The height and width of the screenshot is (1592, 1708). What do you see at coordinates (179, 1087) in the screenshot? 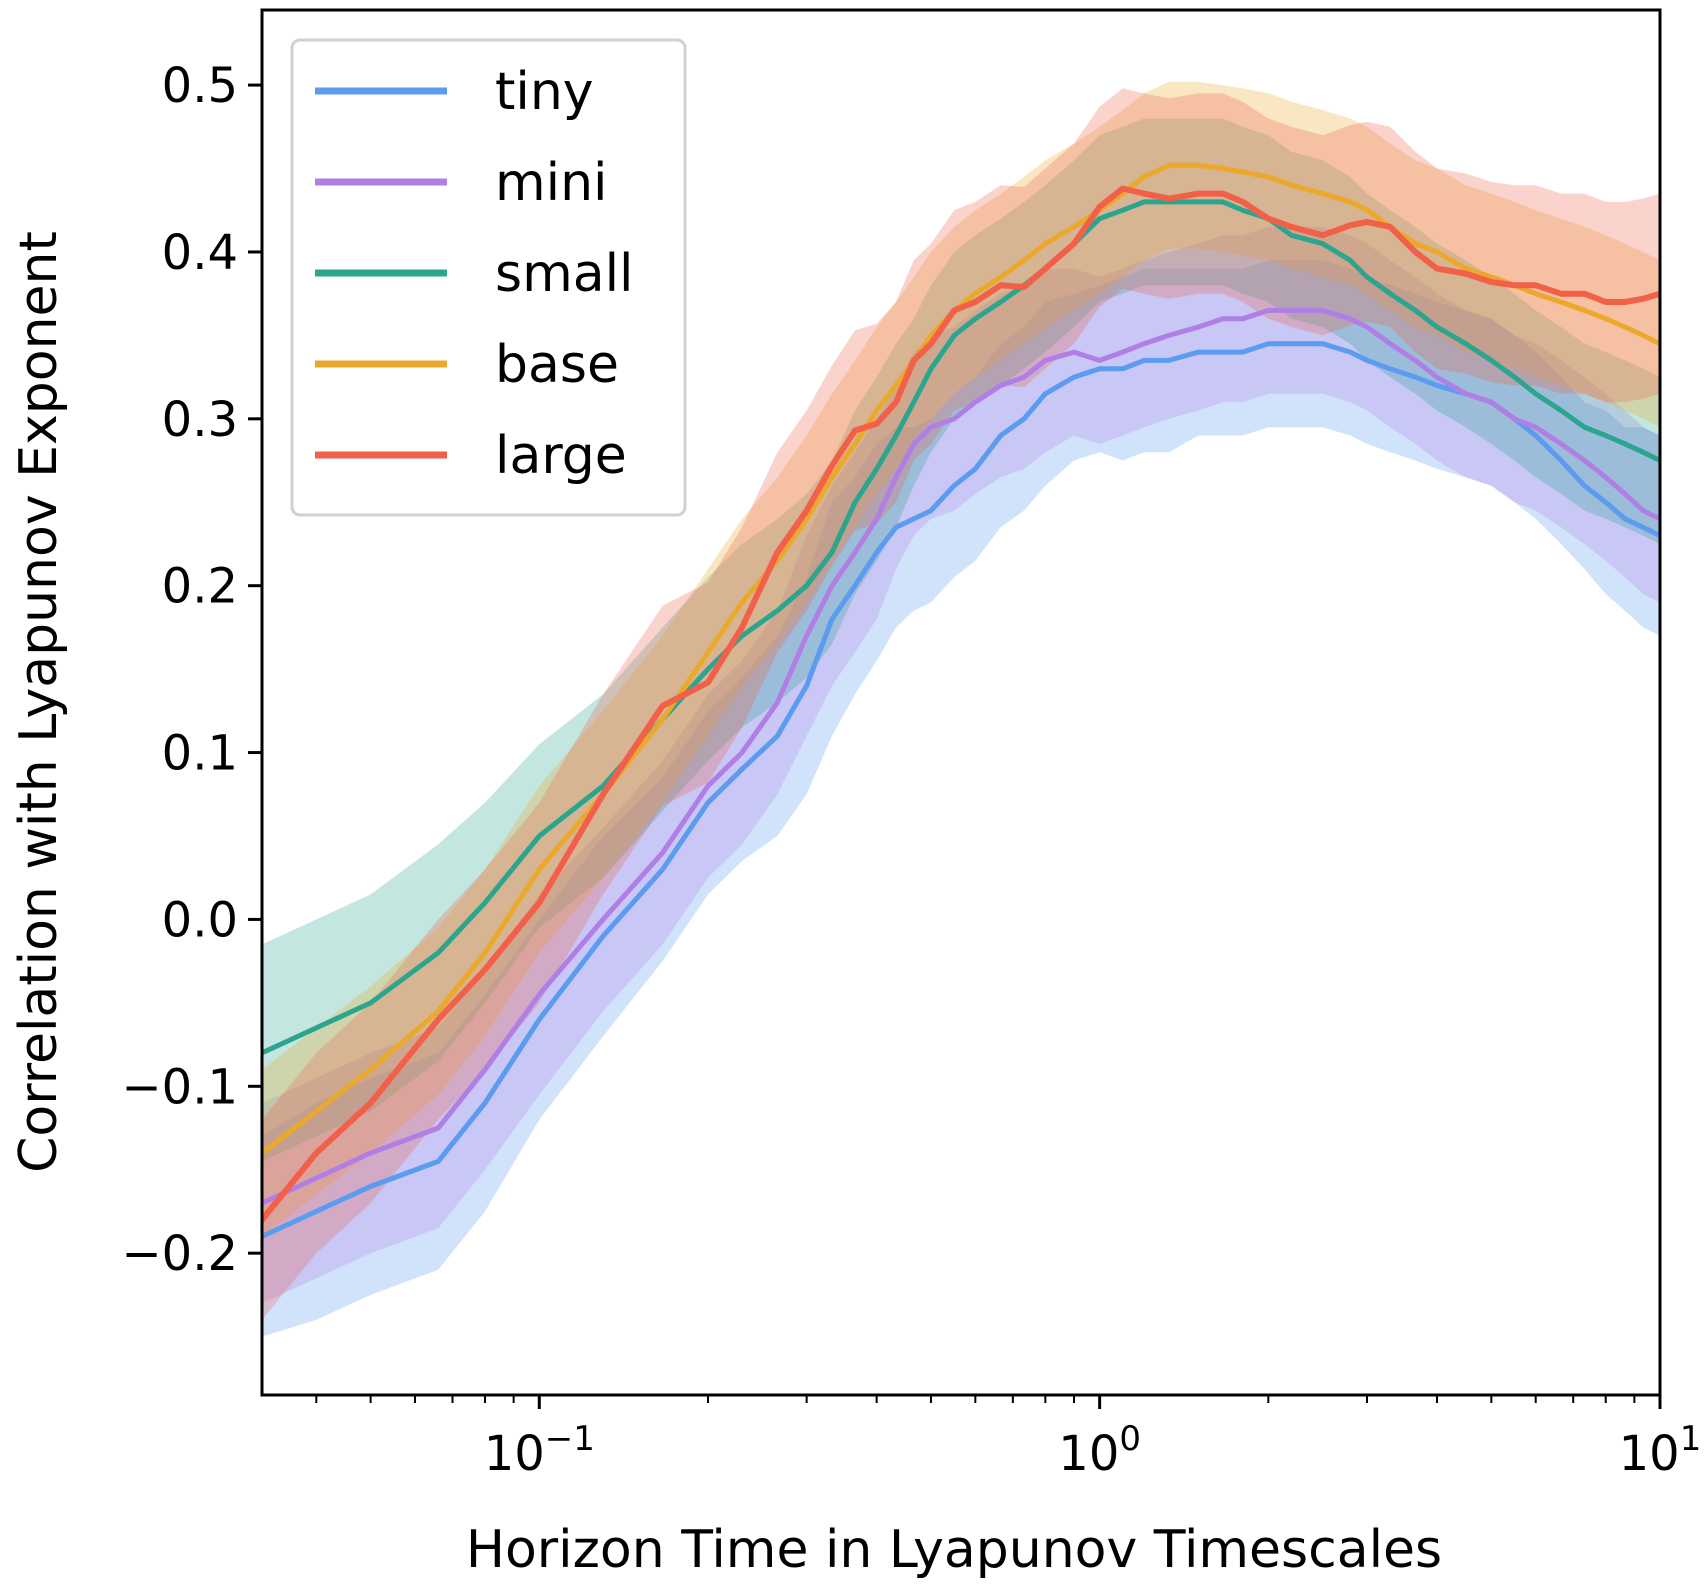
I see `y-tick-label: −0.1` at bounding box center [179, 1087].